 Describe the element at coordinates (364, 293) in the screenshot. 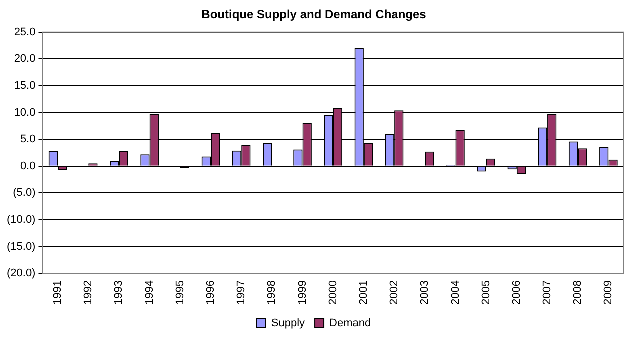

I see `x-tick-label: 2001` at that location.